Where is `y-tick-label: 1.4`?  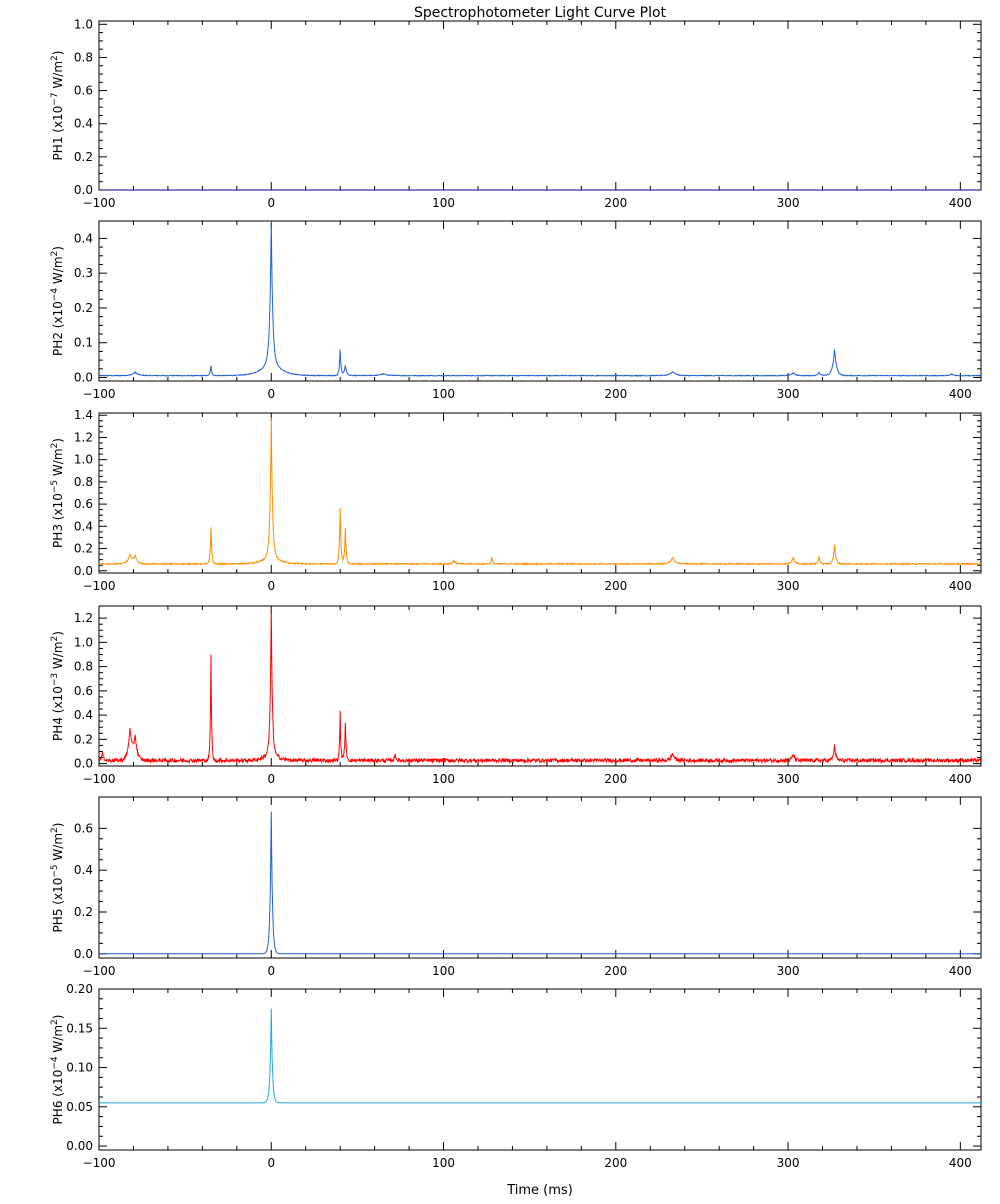
y-tick-label: 1.4 is located at coordinates (83, 415).